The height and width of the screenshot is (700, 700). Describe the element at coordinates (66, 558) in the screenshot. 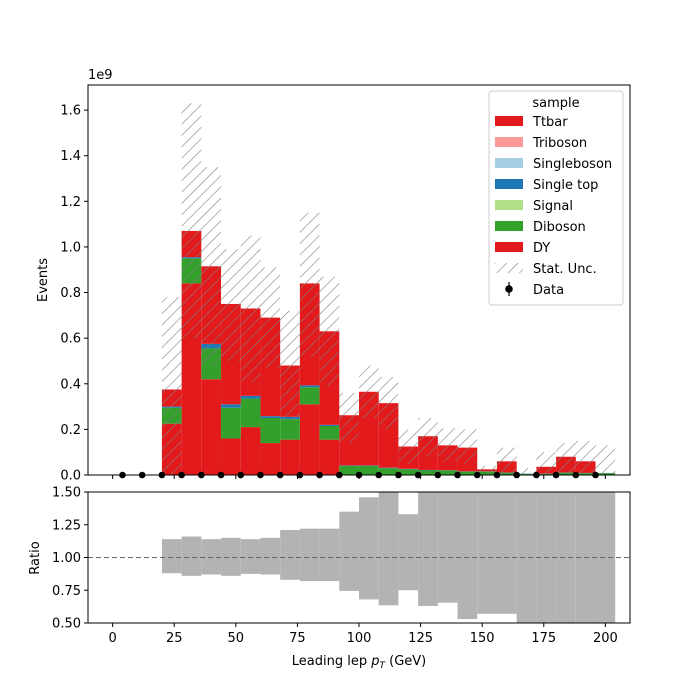

I see `ratio-y-tick-label-2: 1.00` at that location.